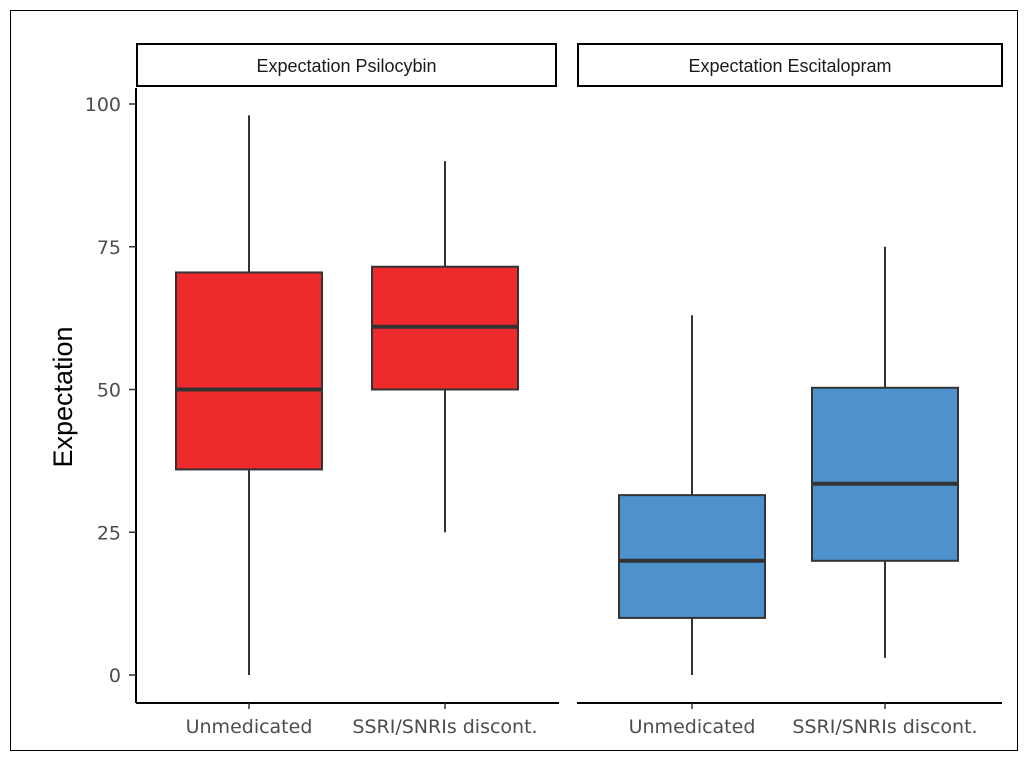 This screenshot has height=761, width=1030. Describe the element at coordinates (109, 248) in the screenshot. I see `y-tick-label: 75` at that location.